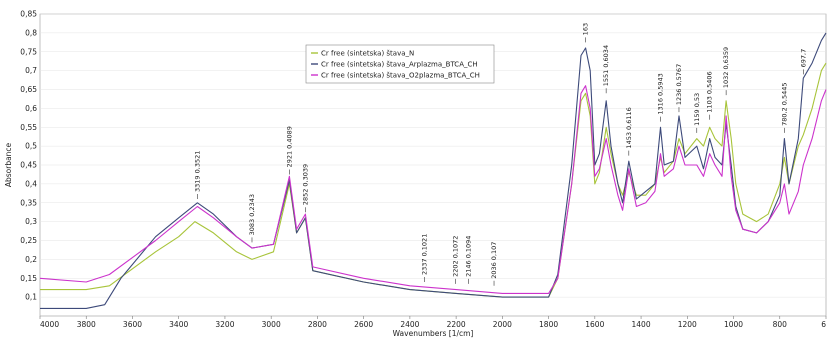 The height and width of the screenshot is (339, 828). What do you see at coordinates (31, 70) in the screenshot?
I see `y-tick-label: 0,7` at bounding box center [31, 70].